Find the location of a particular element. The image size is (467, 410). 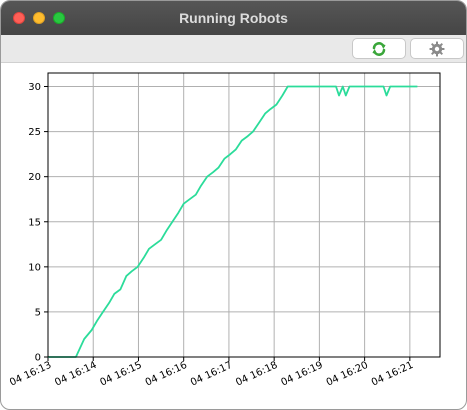

x-tick-label: 04 16:13 is located at coordinates (30, 374).